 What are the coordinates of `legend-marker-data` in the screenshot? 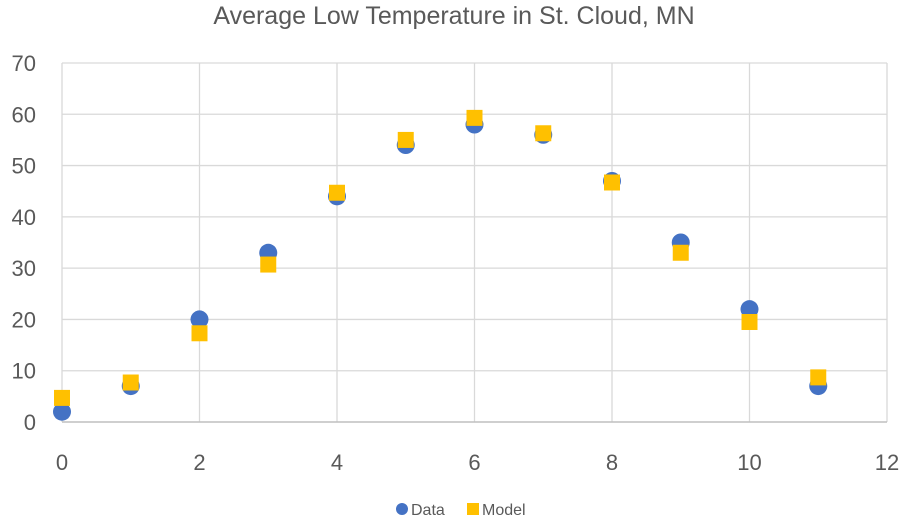 It's located at (402, 509).